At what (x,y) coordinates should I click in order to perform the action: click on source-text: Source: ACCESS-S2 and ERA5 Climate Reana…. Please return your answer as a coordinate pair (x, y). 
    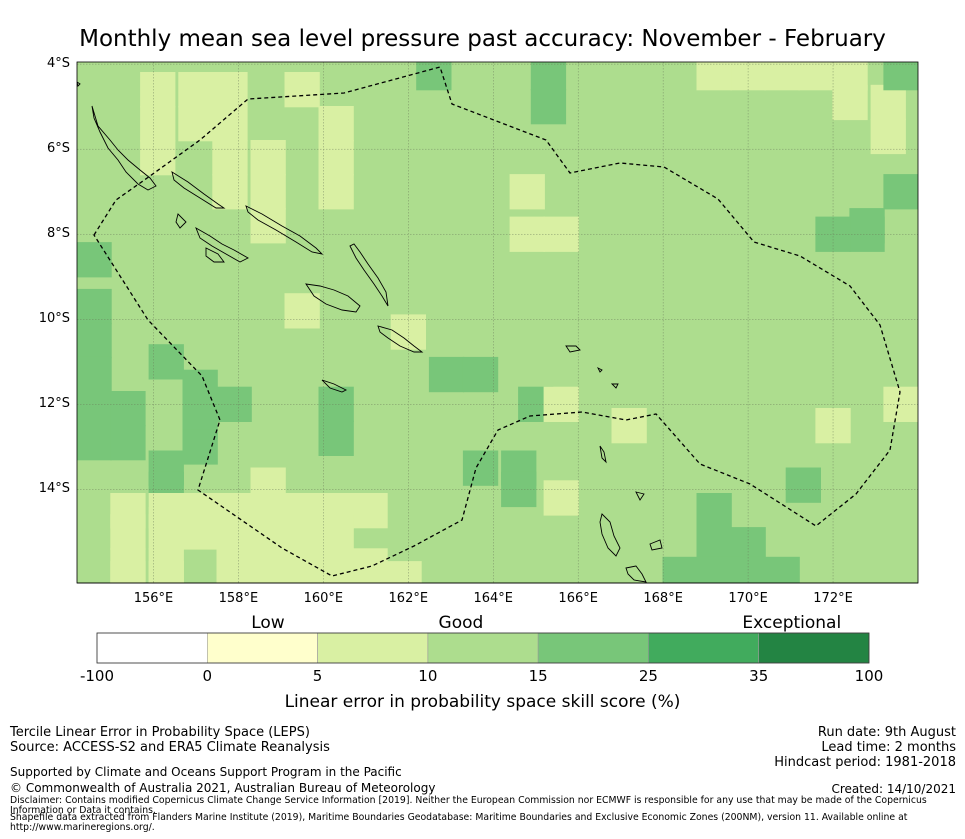
    Looking at the image, I should click on (170, 747).